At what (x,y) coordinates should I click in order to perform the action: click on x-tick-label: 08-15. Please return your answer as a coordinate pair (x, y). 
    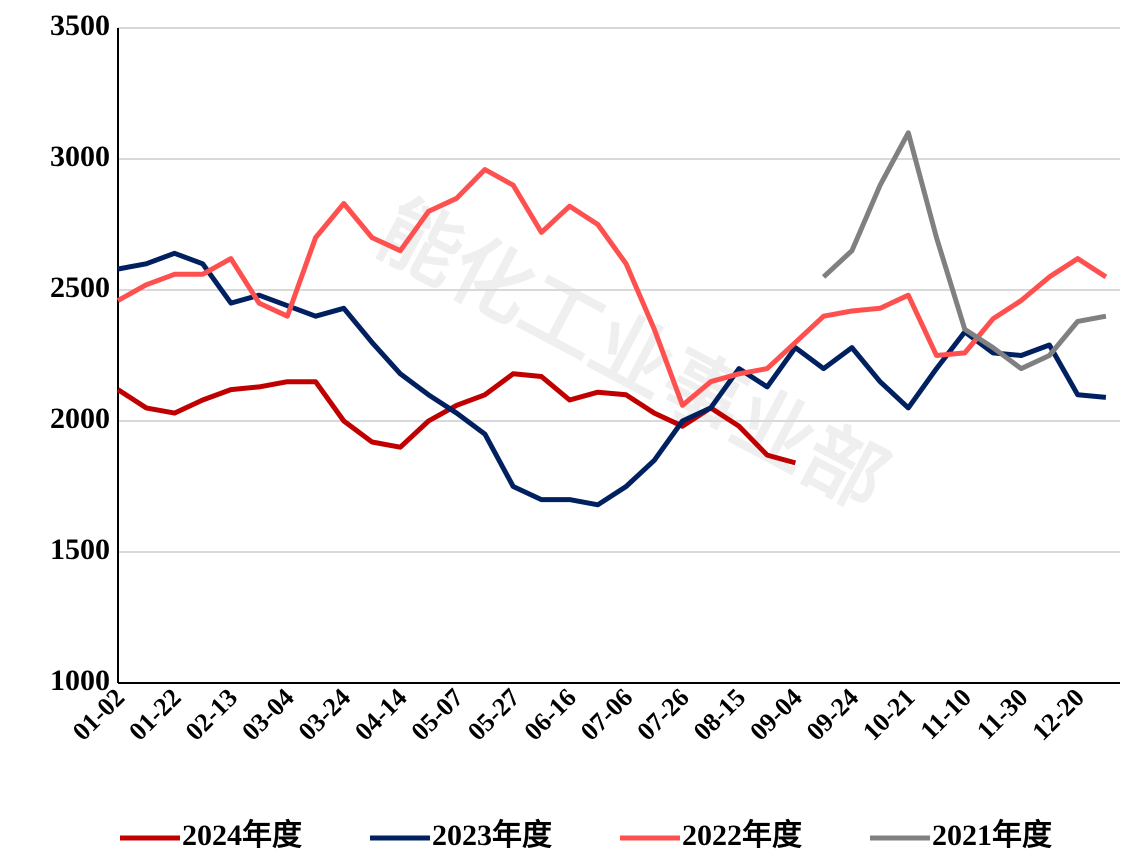
    Looking at the image, I should click on (719, 714).